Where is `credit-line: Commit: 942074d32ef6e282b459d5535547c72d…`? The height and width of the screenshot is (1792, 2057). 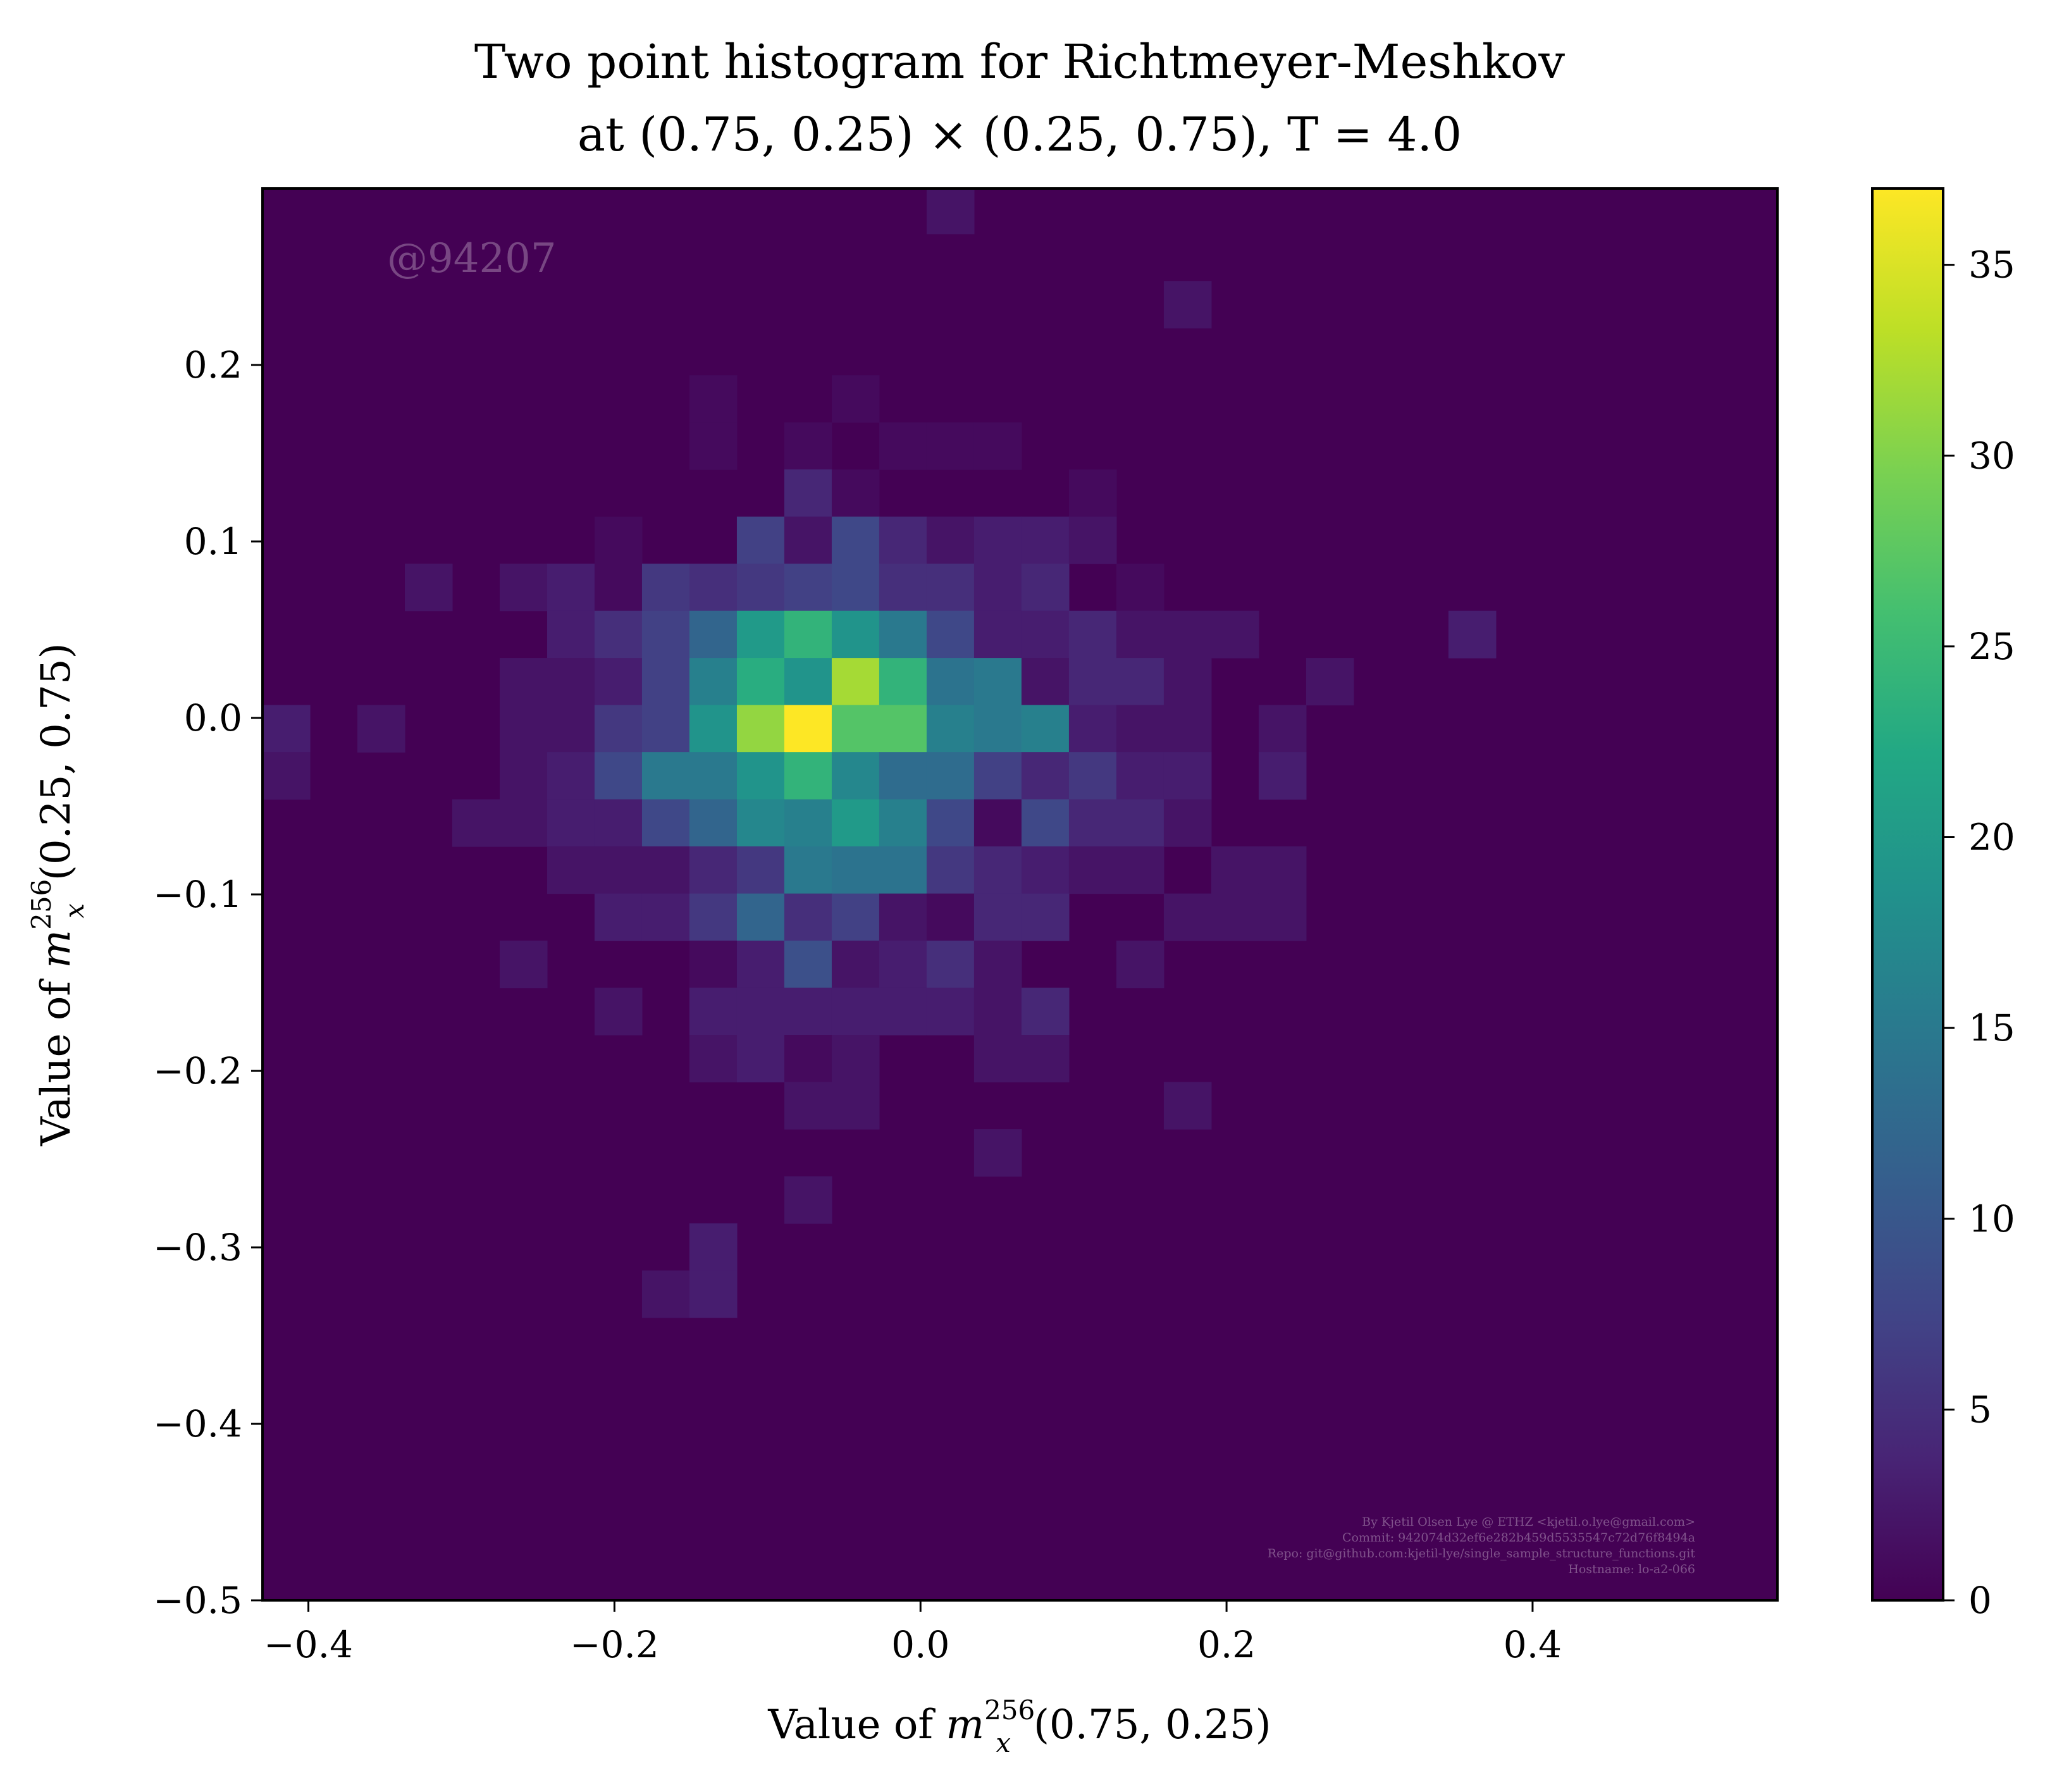 credit-line: Commit: 942074d32ef6e282b459d5535547c72d… is located at coordinates (1519, 1538).